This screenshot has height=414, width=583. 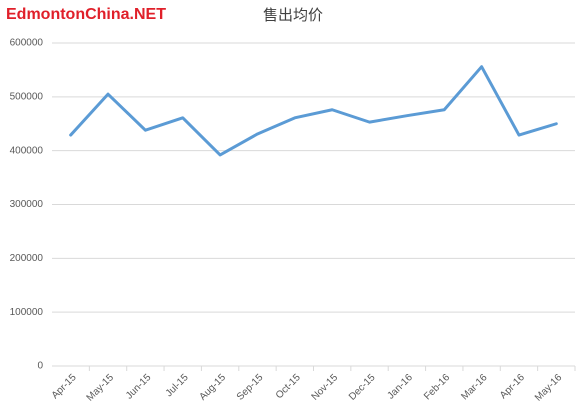 What do you see at coordinates (512, 386) in the screenshot?
I see `x-tick-label: Apr-16` at bounding box center [512, 386].